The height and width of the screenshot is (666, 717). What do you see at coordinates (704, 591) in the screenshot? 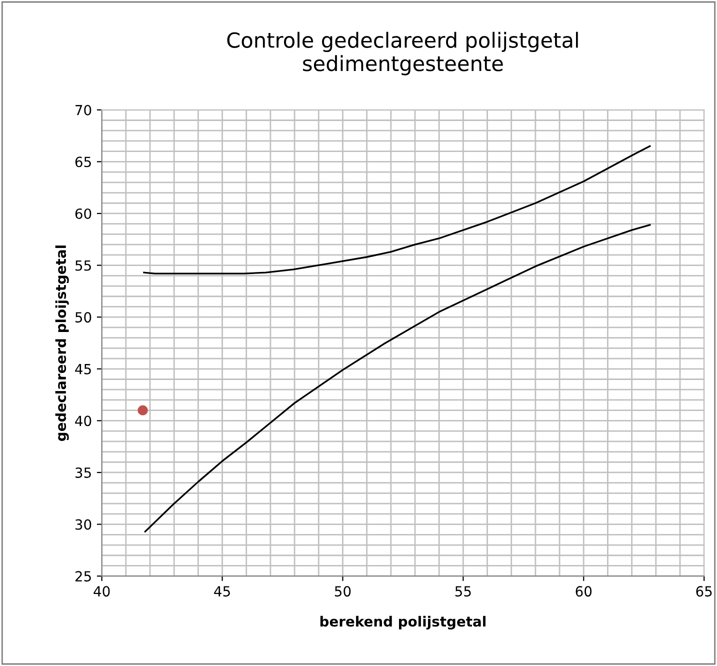
I see `x-tick-label: 65` at bounding box center [704, 591].